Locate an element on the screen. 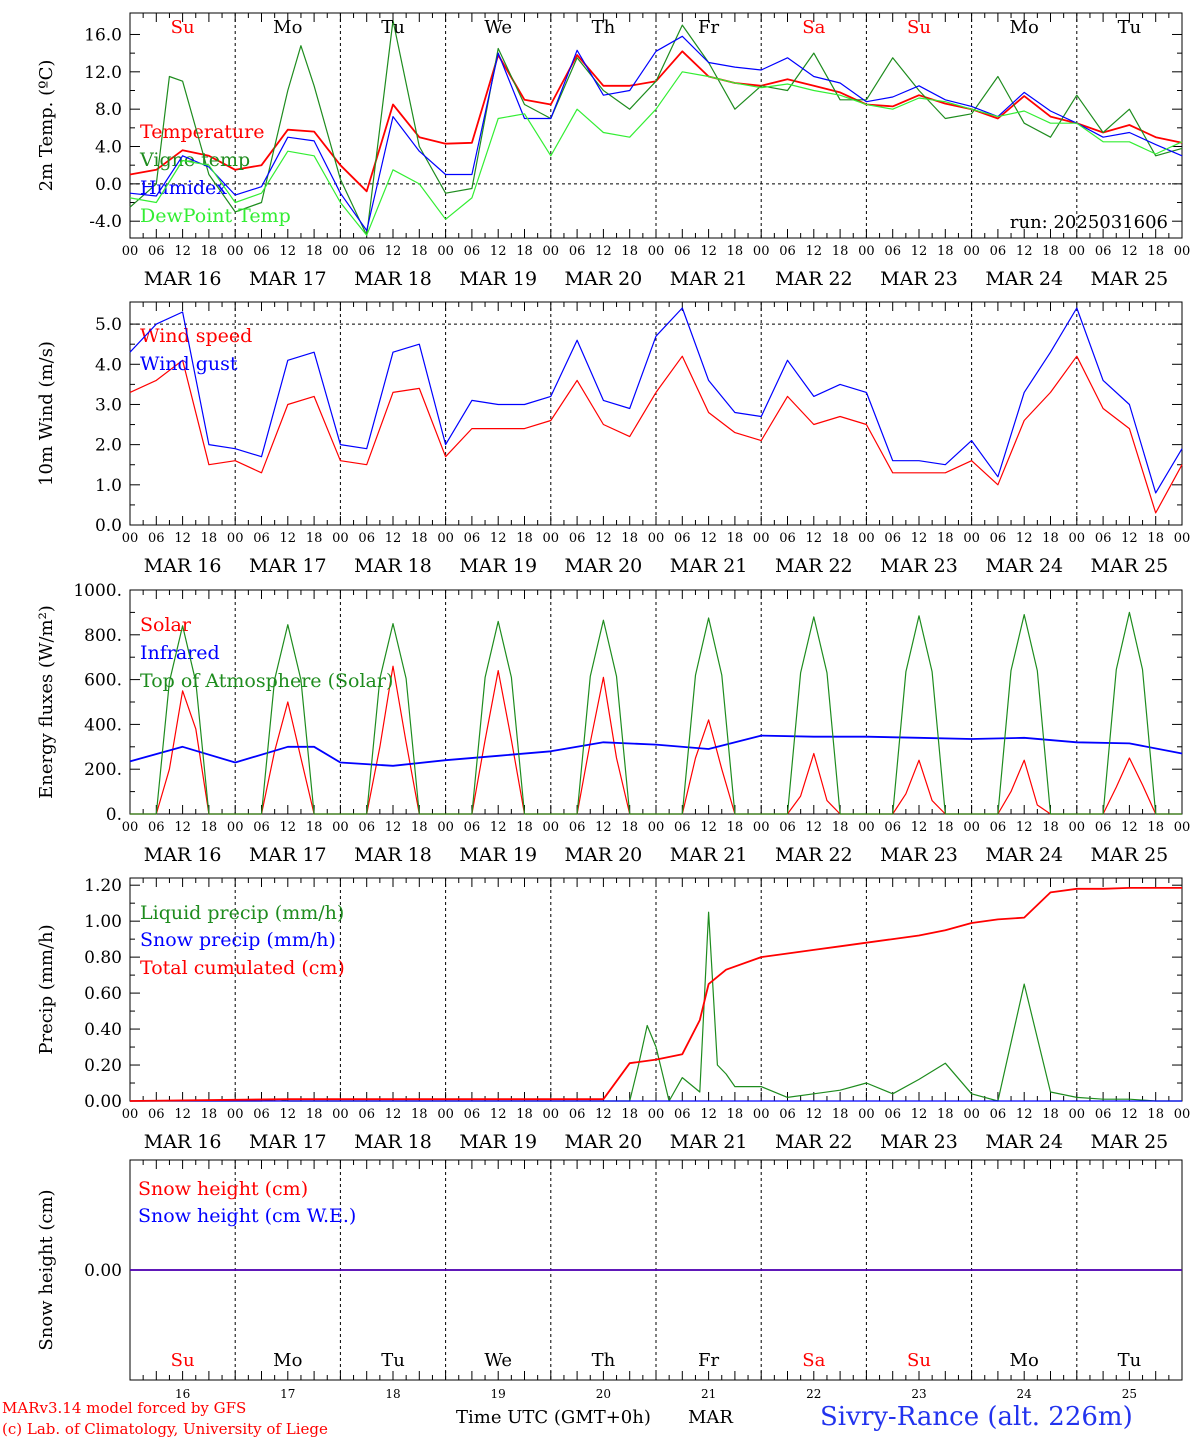 The image size is (1194, 1440). series-line-top-of-atmosphere-solar- is located at coordinates (656, 713).